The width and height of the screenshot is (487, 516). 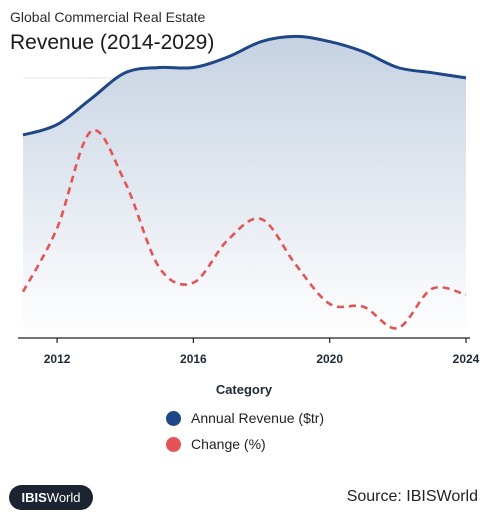 I want to click on legend-label-change: Change (%), so click(x=228, y=444).